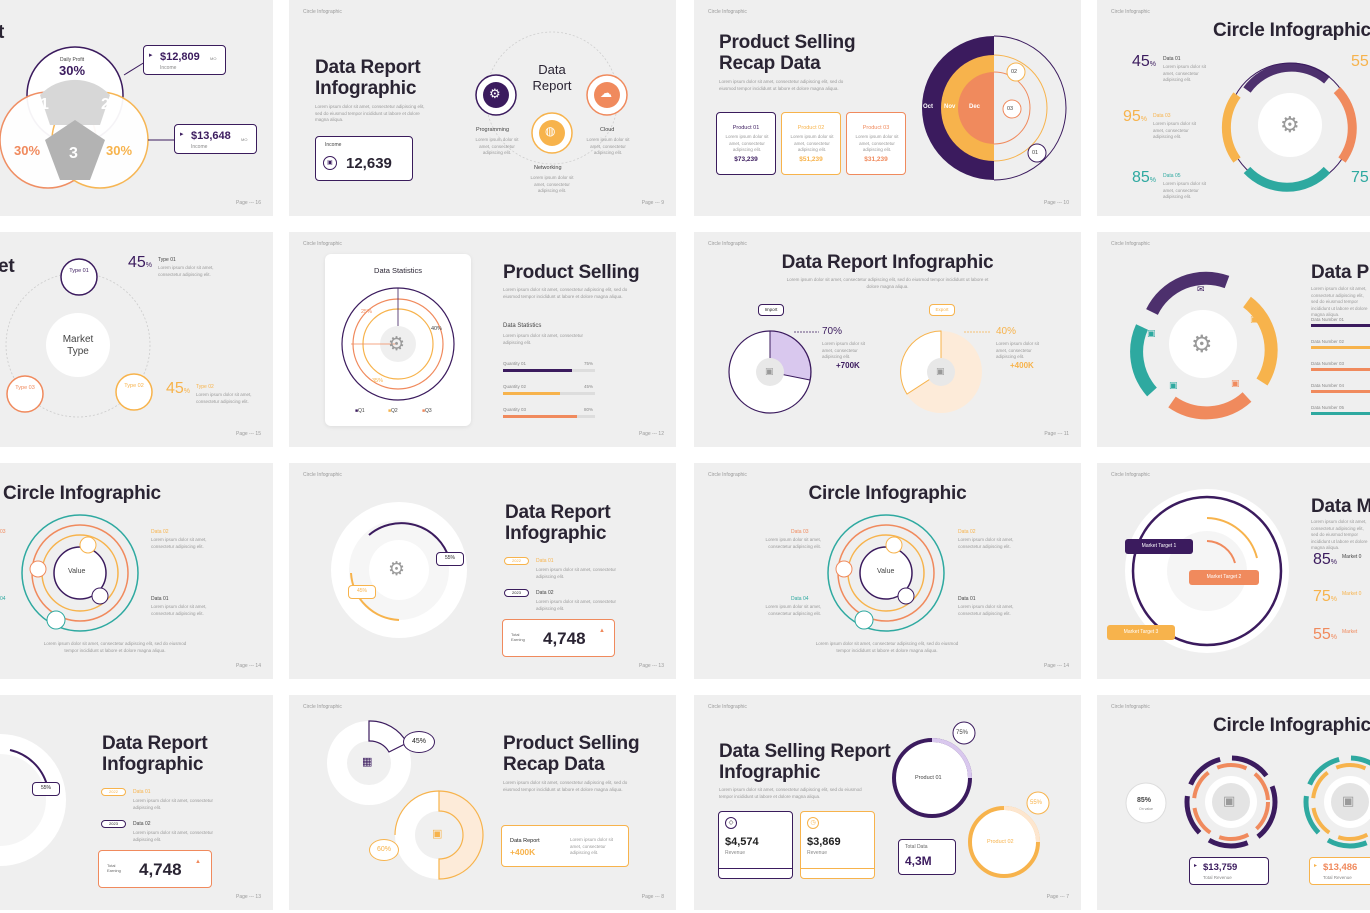  What do you see at coordinates (1056, 434) in the screenshot?
I see `page-number: Page --- 11` at bounding box center [1056, 434].